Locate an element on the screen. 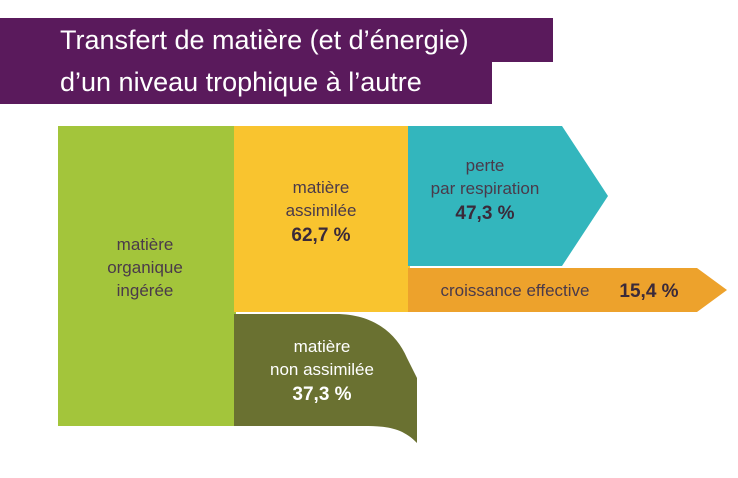 This screenshot has width=738, height=478. title-line-2: d’un niveau trophique à l’autre is located at coordinates (246, 83).